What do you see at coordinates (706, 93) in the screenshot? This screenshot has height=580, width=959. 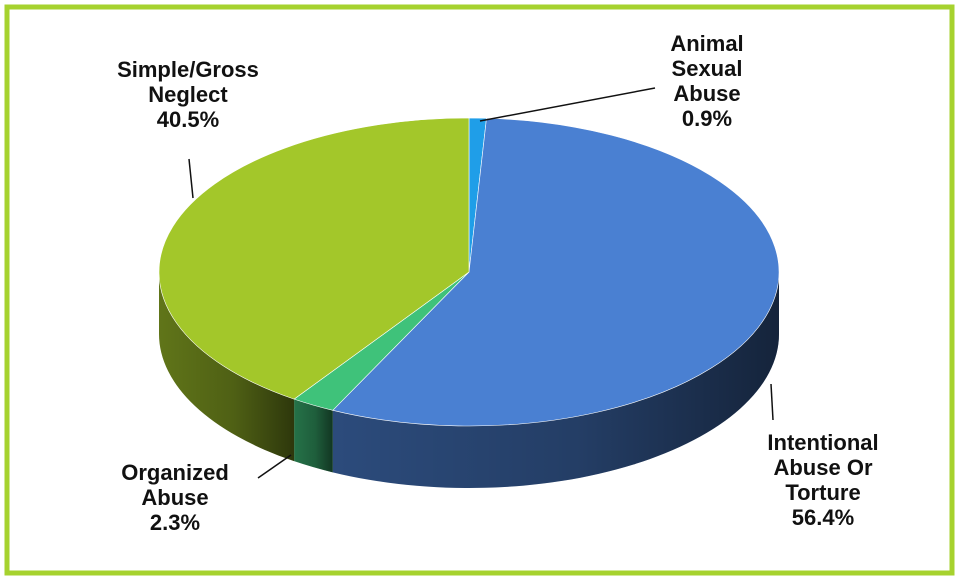 I see `data-label-animal-sexual-abuse-line-3: Abuse` at bounding box center [706, 93].